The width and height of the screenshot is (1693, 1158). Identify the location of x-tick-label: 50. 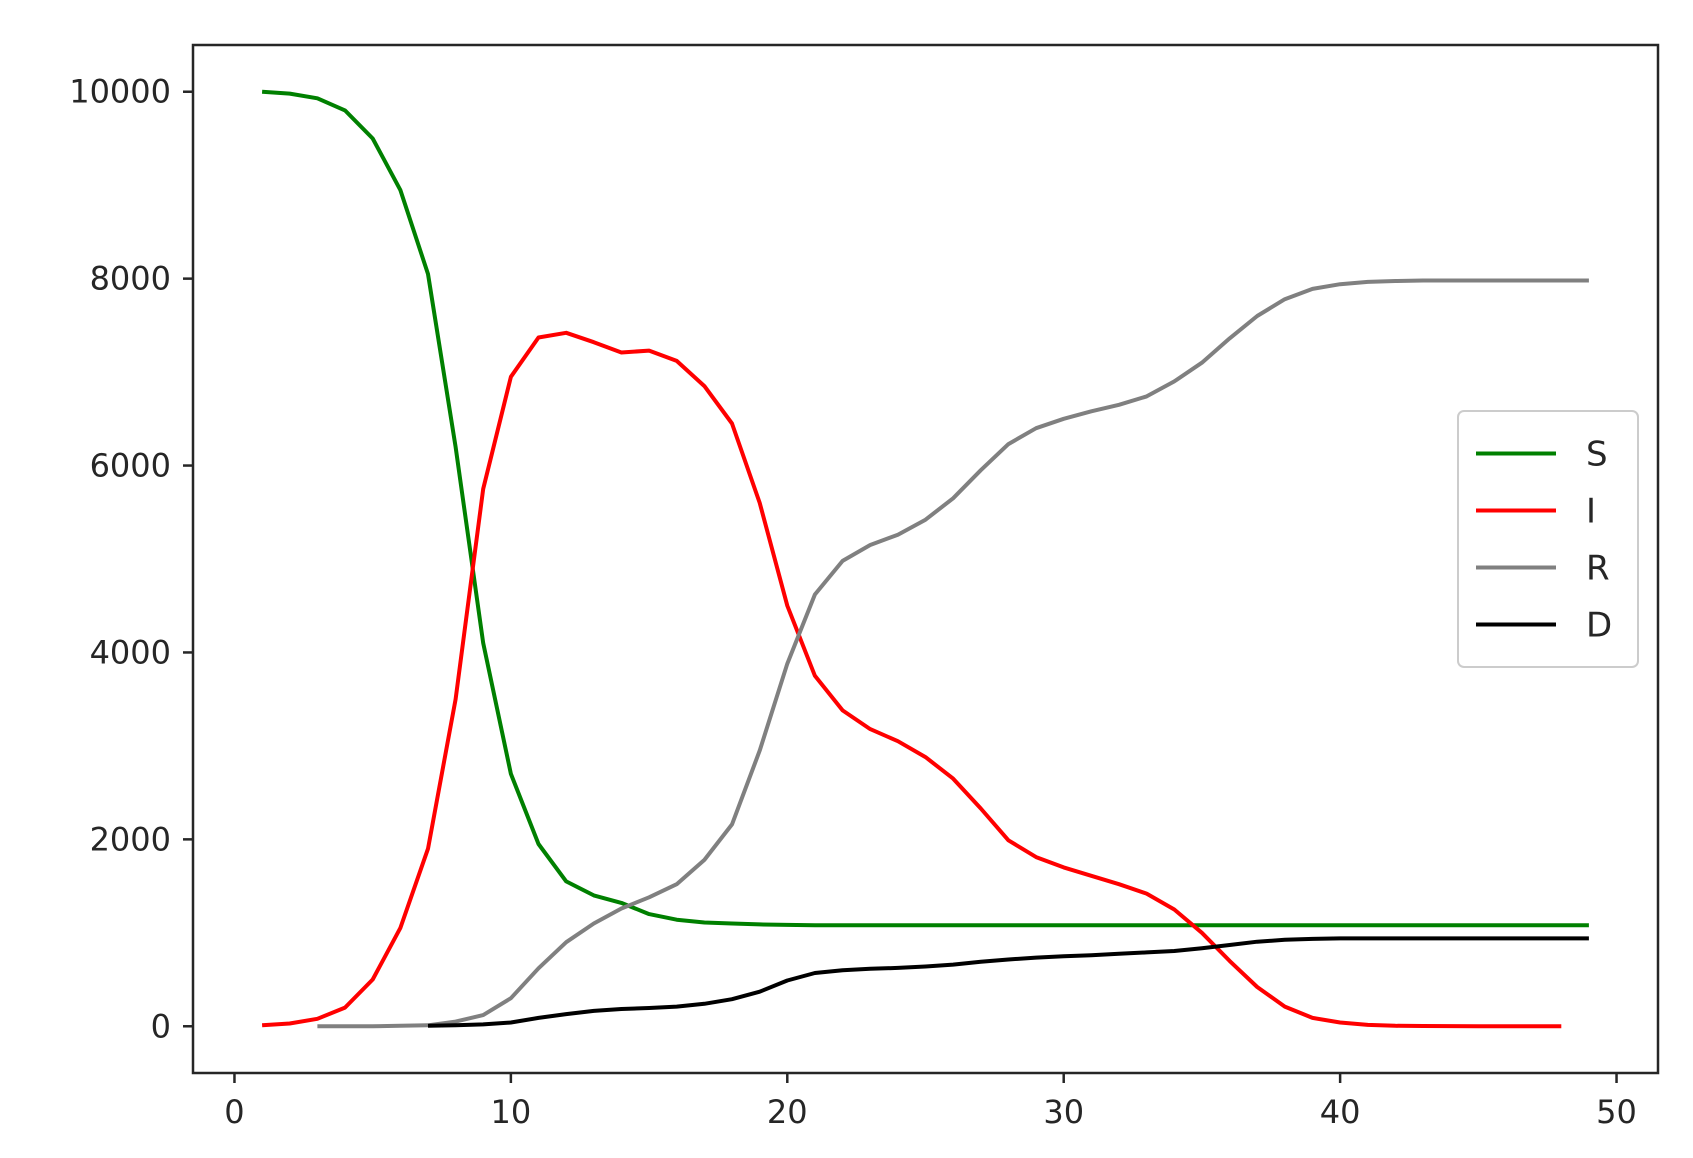
(1616, 1112).